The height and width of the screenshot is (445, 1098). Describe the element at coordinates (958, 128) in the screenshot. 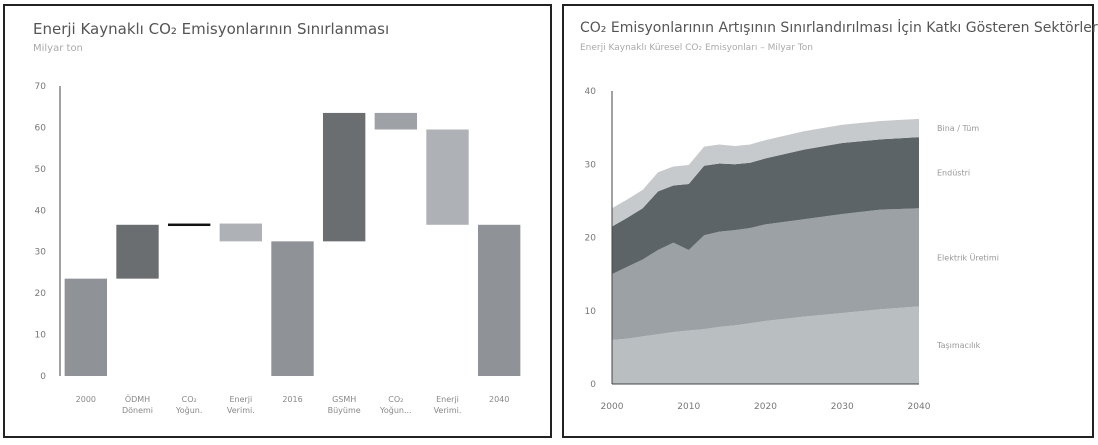

I see `series-label: Bina / Tüm` at that location.